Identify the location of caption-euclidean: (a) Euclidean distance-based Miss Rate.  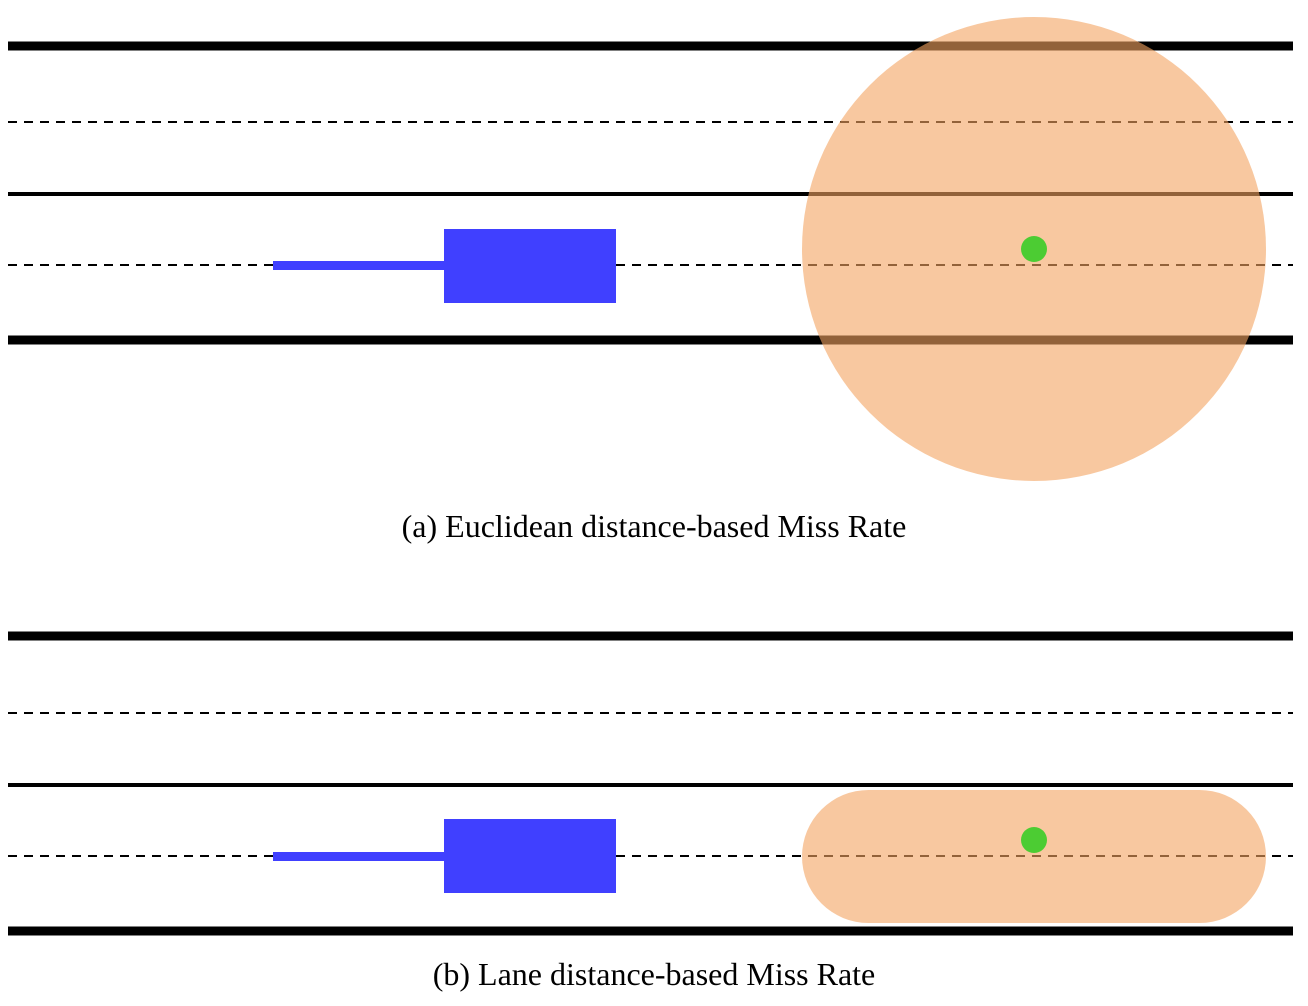
(654, 526).